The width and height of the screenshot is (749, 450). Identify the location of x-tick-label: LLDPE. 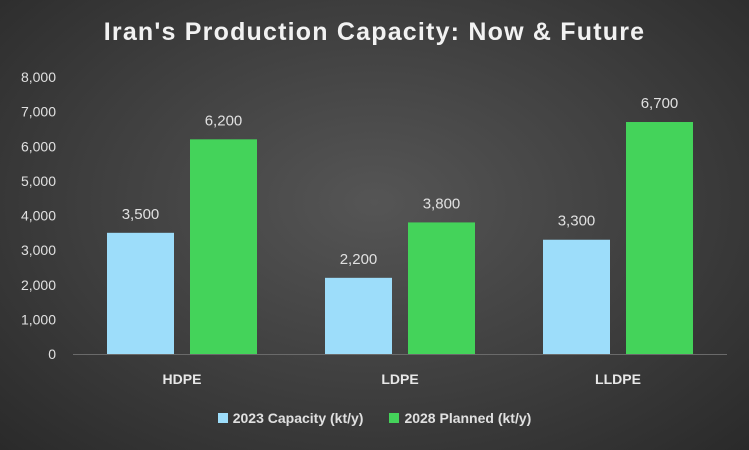
(618, 379).